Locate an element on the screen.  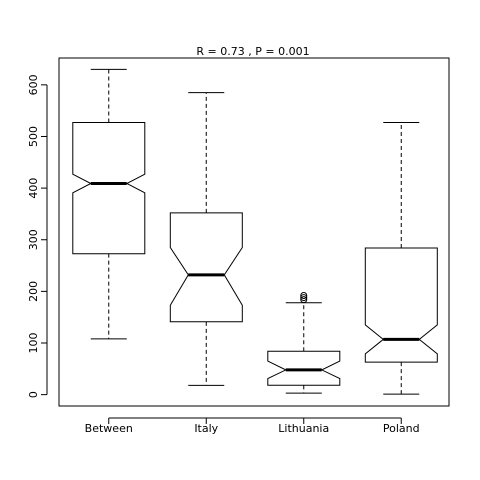
y-tick-label: 0 is located at coordinates (33, 394).